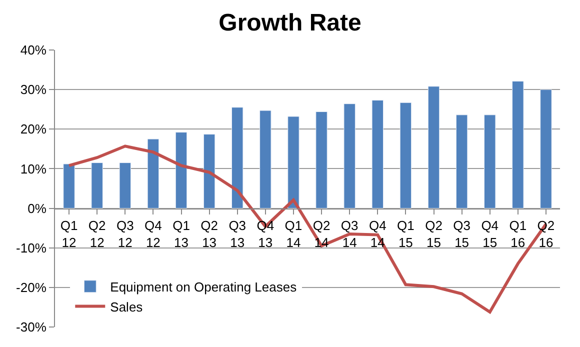 This screenshot has height=347, width=580. I want to click on x-tick-label: Q4 15, so click(490, 234).